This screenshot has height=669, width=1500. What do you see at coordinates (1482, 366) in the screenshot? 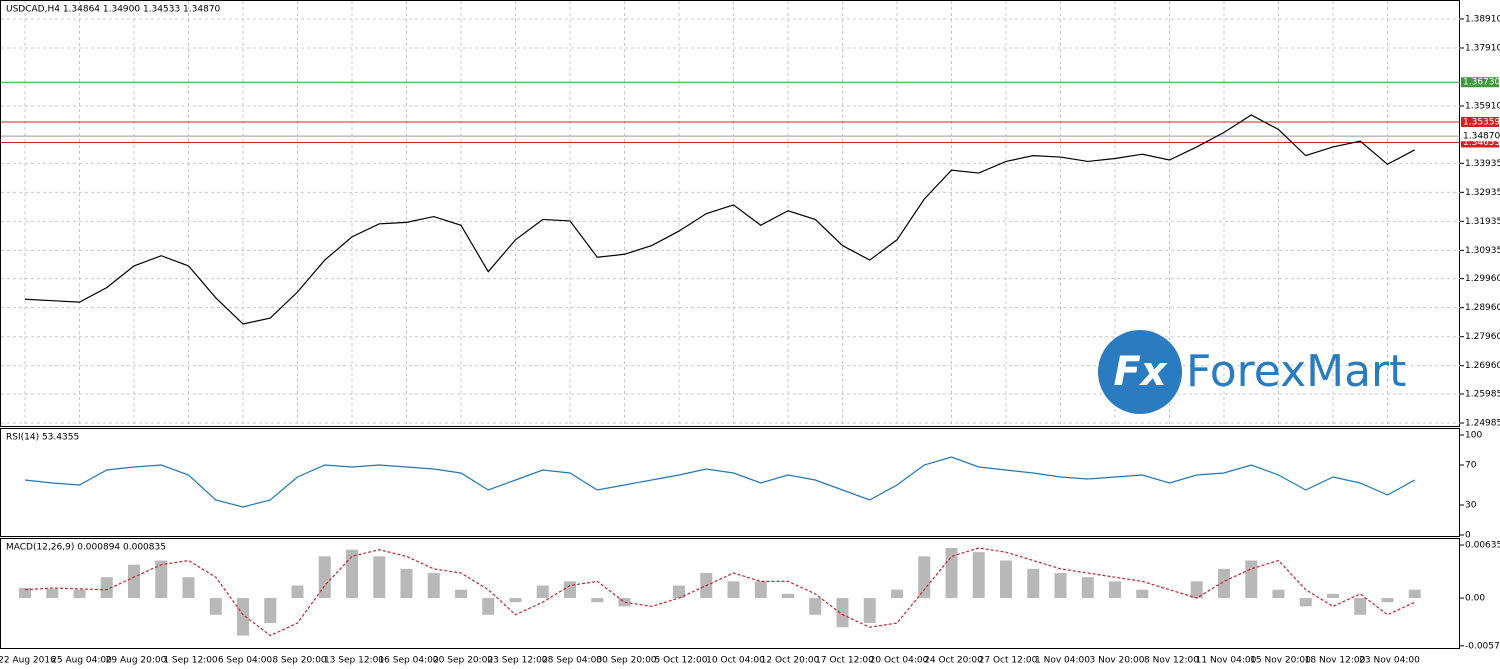
I see `y-tick-label: 1.26960` at bounding box center [1482, 366].